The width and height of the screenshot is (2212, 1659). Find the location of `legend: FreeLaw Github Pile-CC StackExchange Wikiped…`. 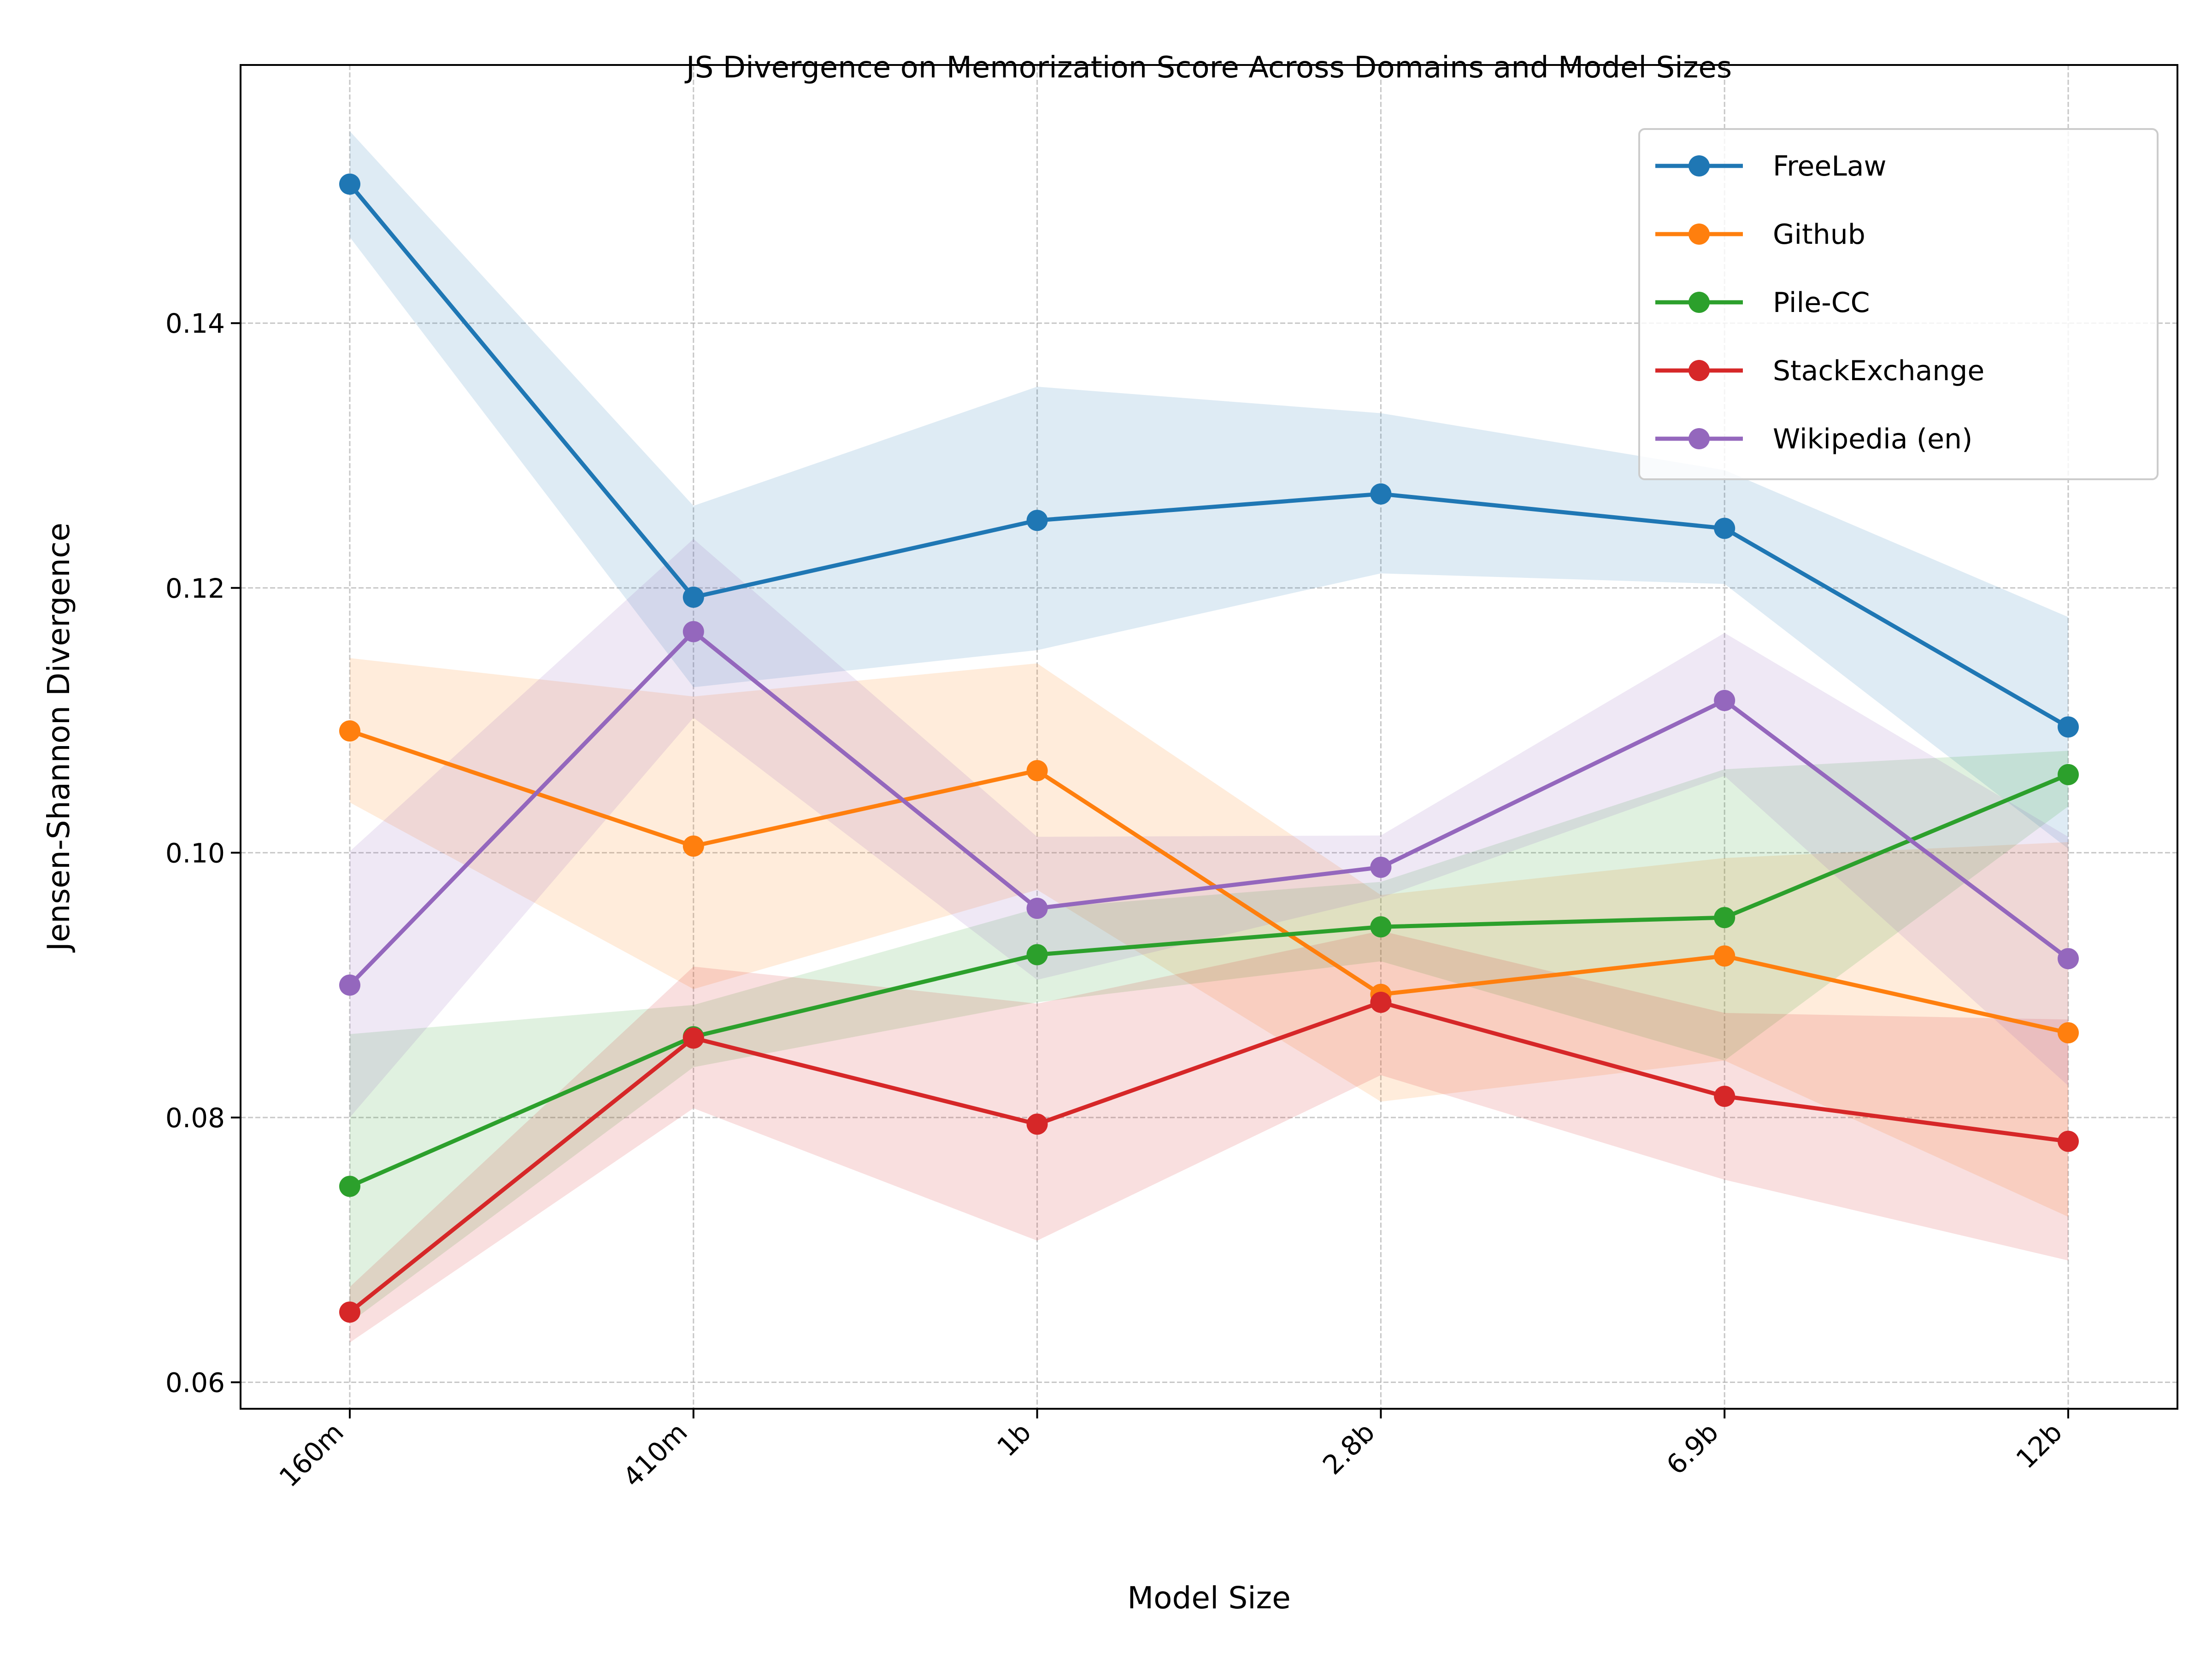

legend: FreeLaw Github Pile-CC StackExchange Wikiped… is located at coordinates (1898, 304).